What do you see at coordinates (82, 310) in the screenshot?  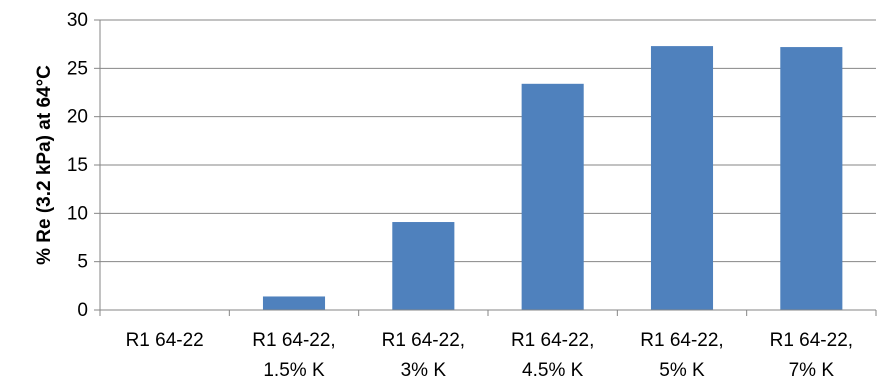 I see `y-tick-label: 0` at bounding box center [82, 310].